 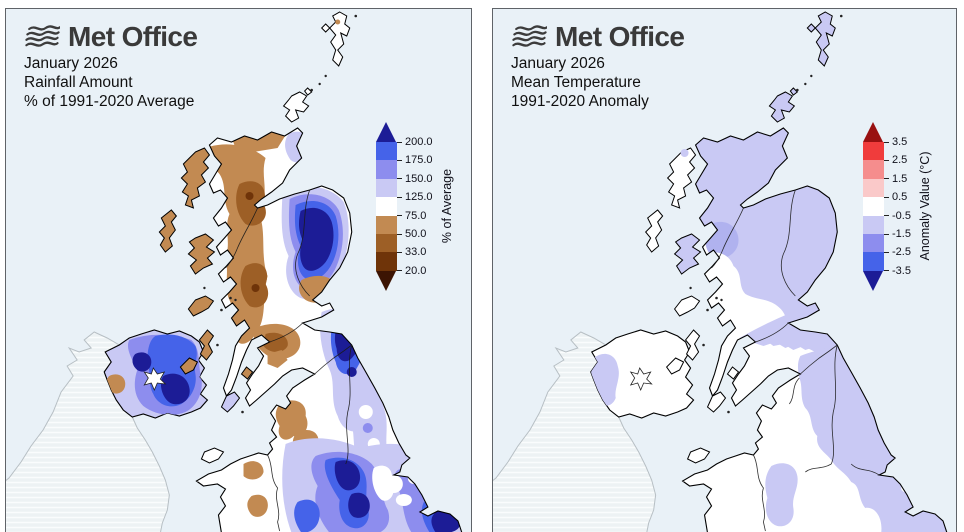 What do you see at coordinates (109, 101) in the screenshot?
I see `panel-subtitle: % of 1991-2020 Average` at bounding box center [109, 101].